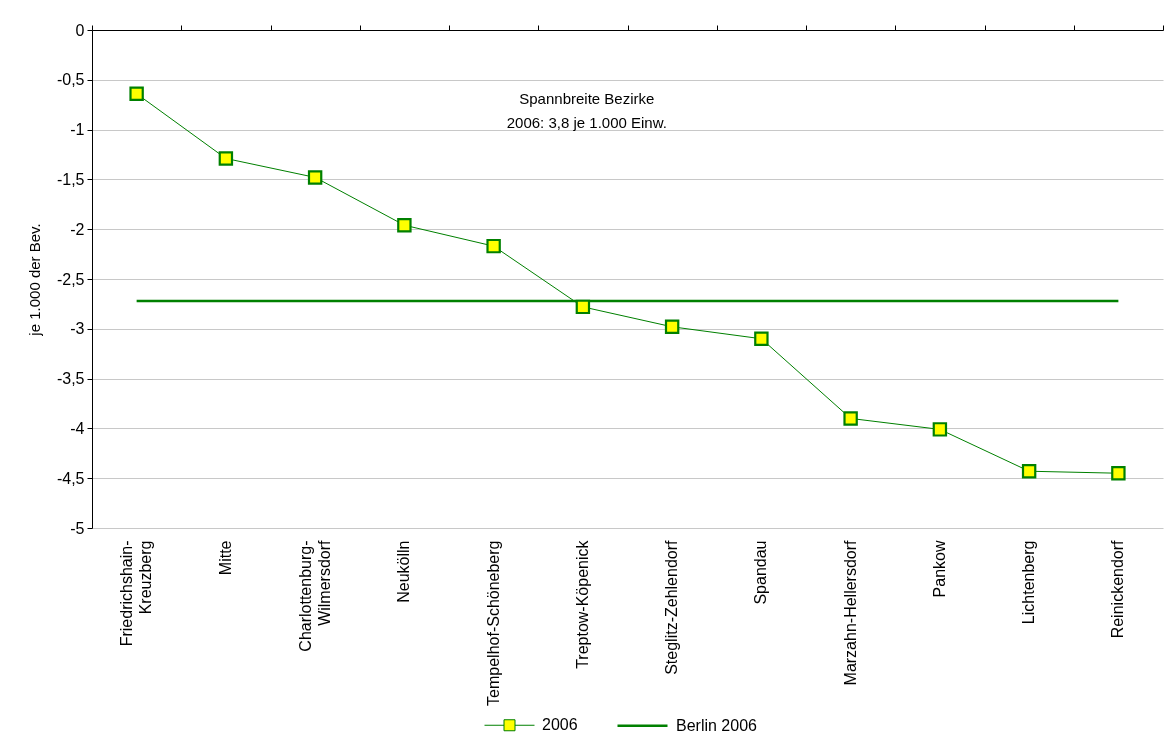 The image size is (1169, 747). I want to click on x-tick-label: Neukölln, so click(404, 571).